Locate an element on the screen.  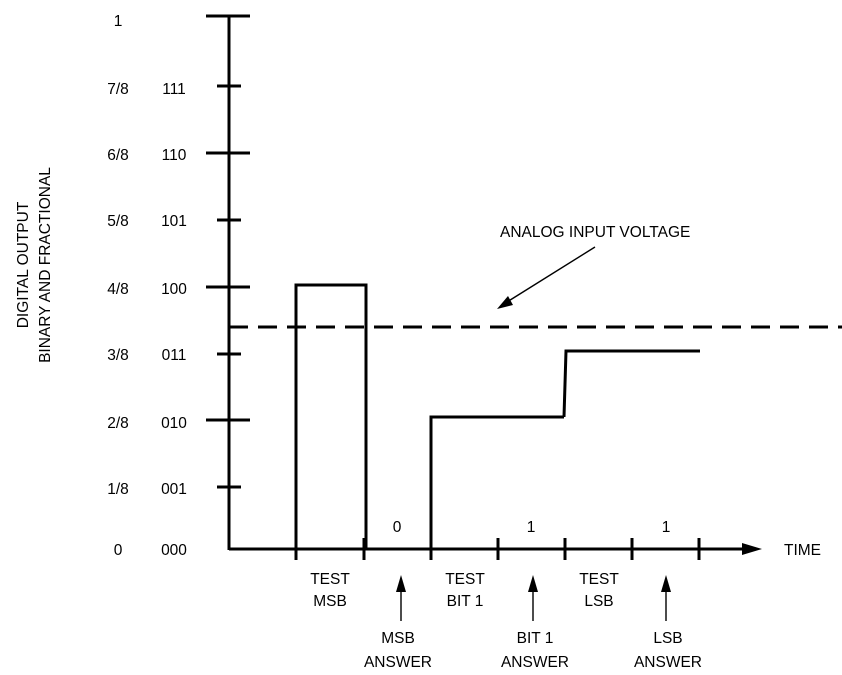
bit1-answer-line1: BIT 1 is located at coordinates (535, 638).